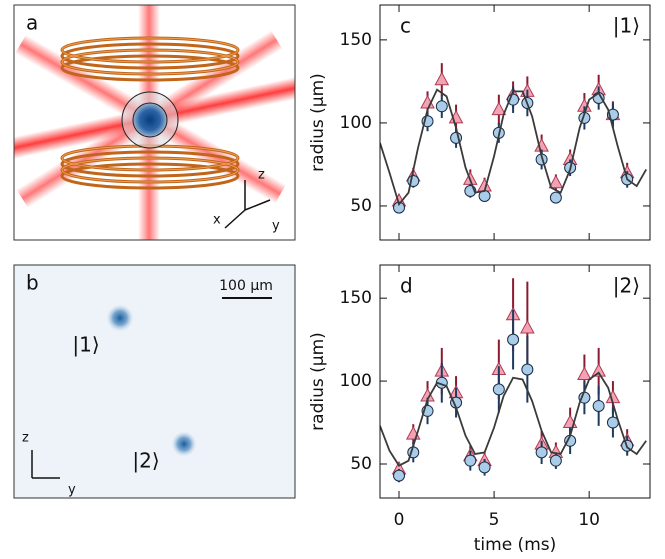 The width and height of the screenshot is (665, 559). Describe the element at coordinates (406, 286) in the screenshot. I see `panel-letter: d` at that location.